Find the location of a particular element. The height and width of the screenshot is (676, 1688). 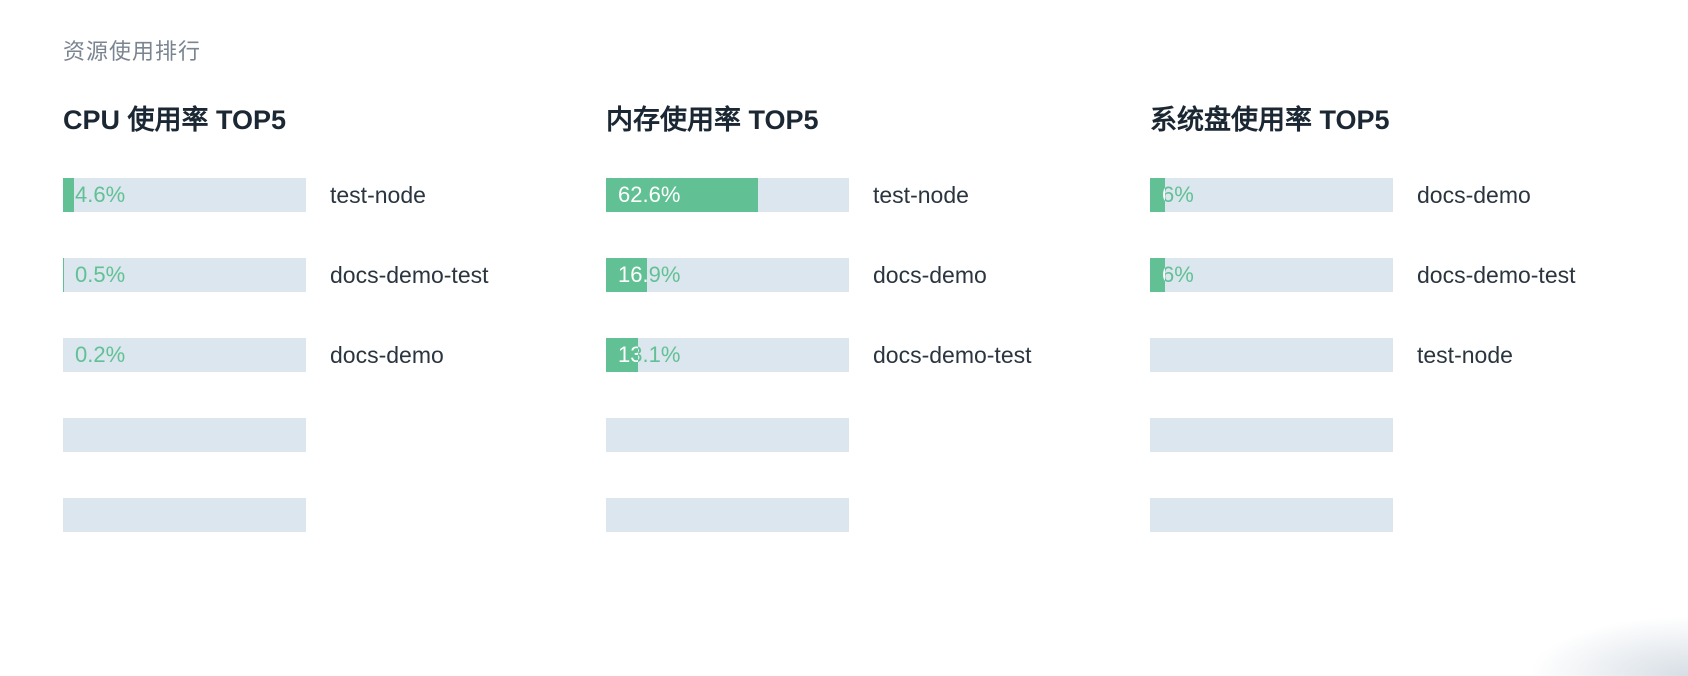

usage-bar-track: 62.6% 62.6% is located at coordinates (727, 195).